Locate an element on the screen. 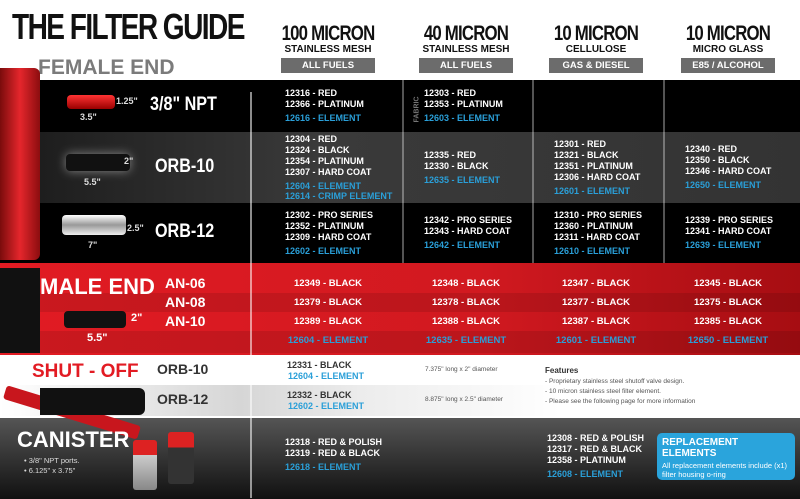 The height and width of the screenshot is (499, 800). part-number: 12378 - BLACK is located at coordinates (466, 302).